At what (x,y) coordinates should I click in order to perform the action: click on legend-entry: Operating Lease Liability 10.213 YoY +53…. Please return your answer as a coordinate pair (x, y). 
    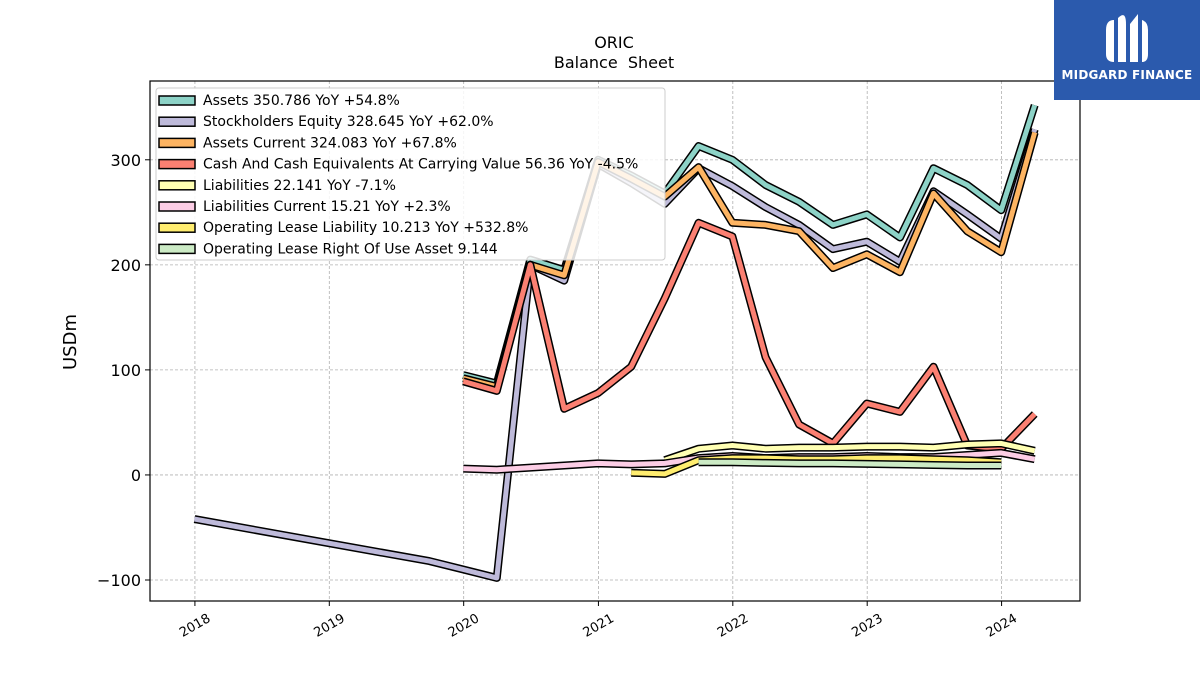
    Looking at the image, I should click on (343, 228).